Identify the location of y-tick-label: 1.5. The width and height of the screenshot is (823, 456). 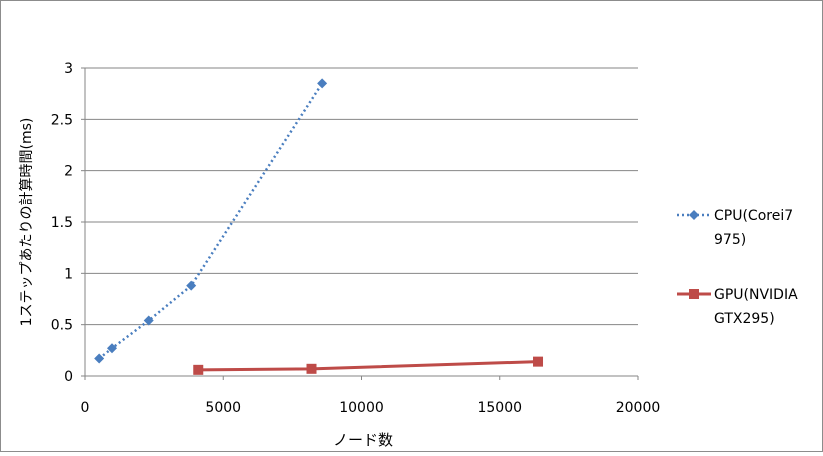
(62, 223).